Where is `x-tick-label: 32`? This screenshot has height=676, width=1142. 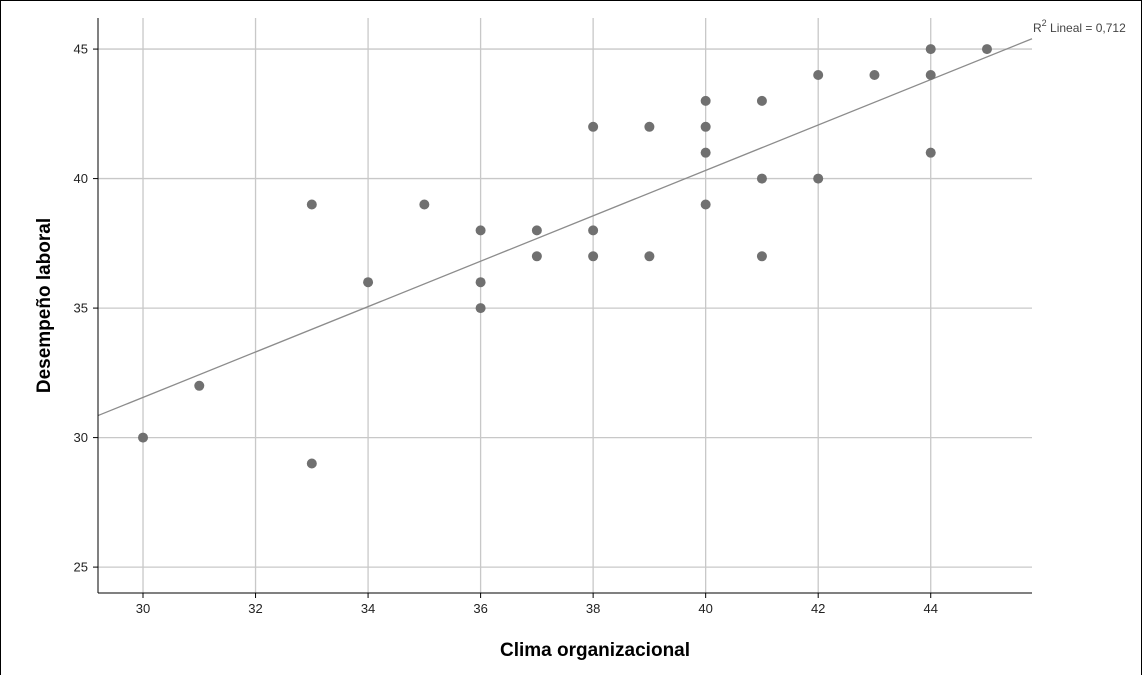
x-tick-label: 32 is located at coordinates (255, 608).